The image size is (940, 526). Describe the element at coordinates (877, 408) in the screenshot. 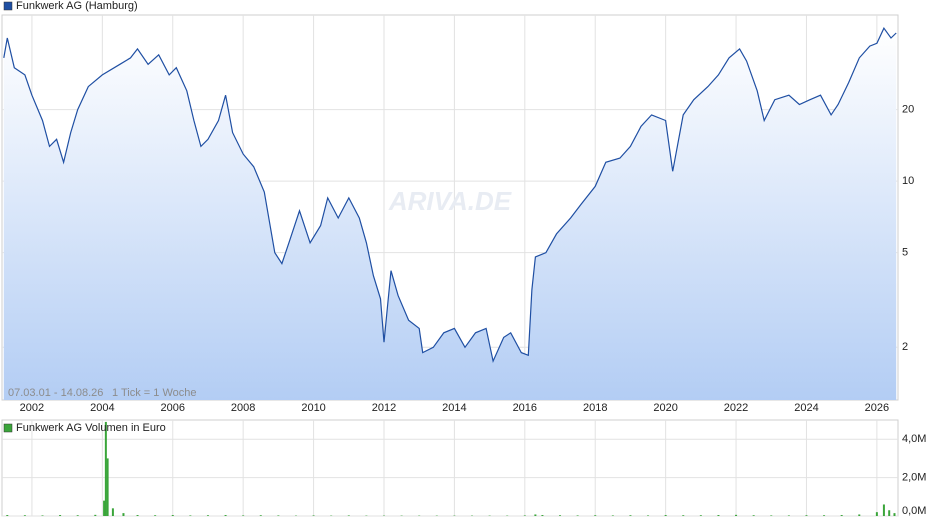

I see `x-tick-label: 2026` at that location.